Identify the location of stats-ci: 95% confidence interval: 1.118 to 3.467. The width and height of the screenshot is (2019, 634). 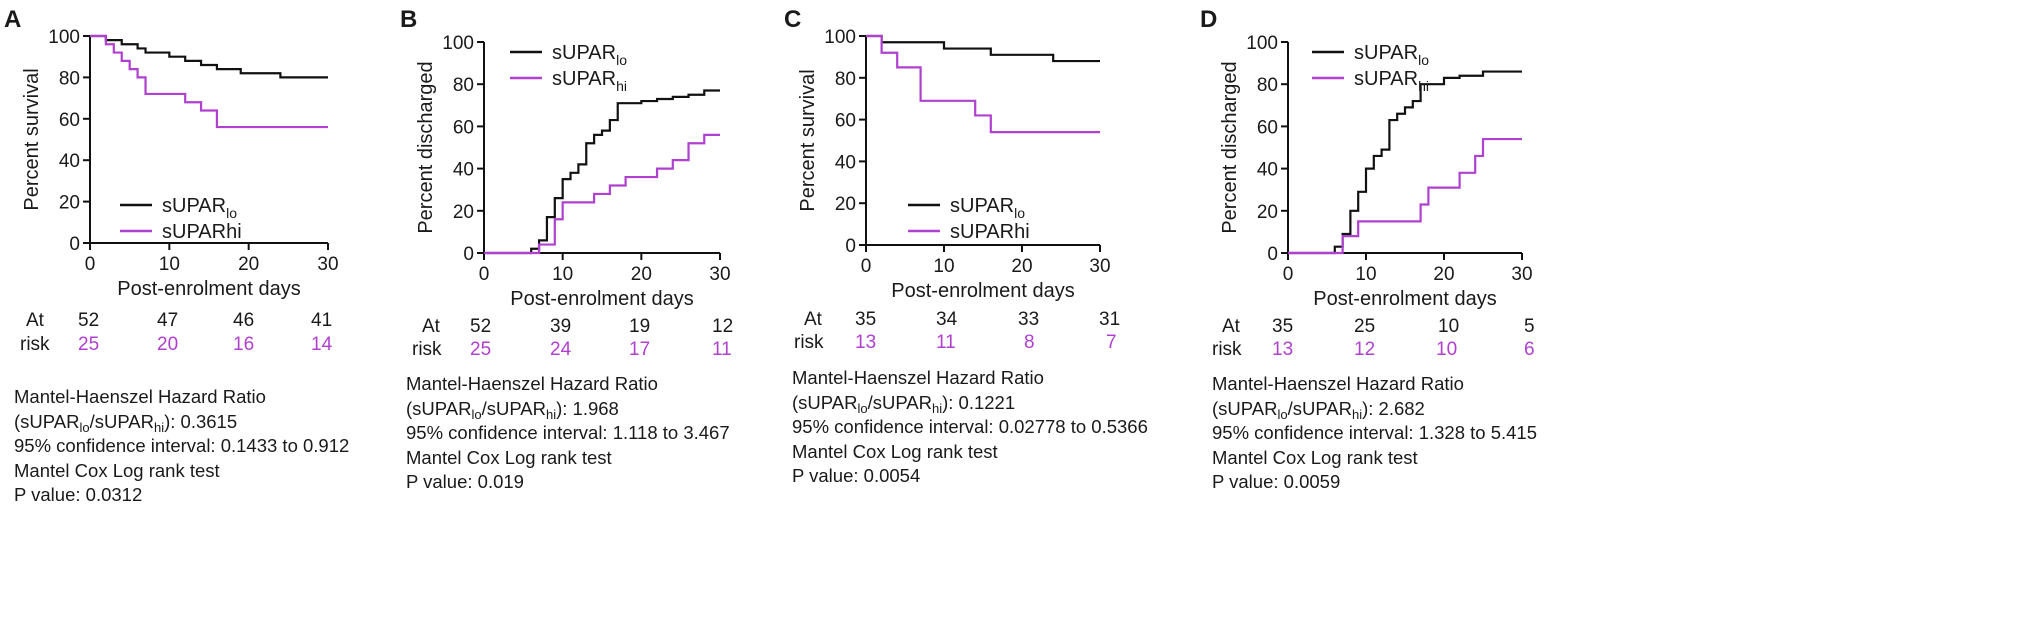
(568, 432).